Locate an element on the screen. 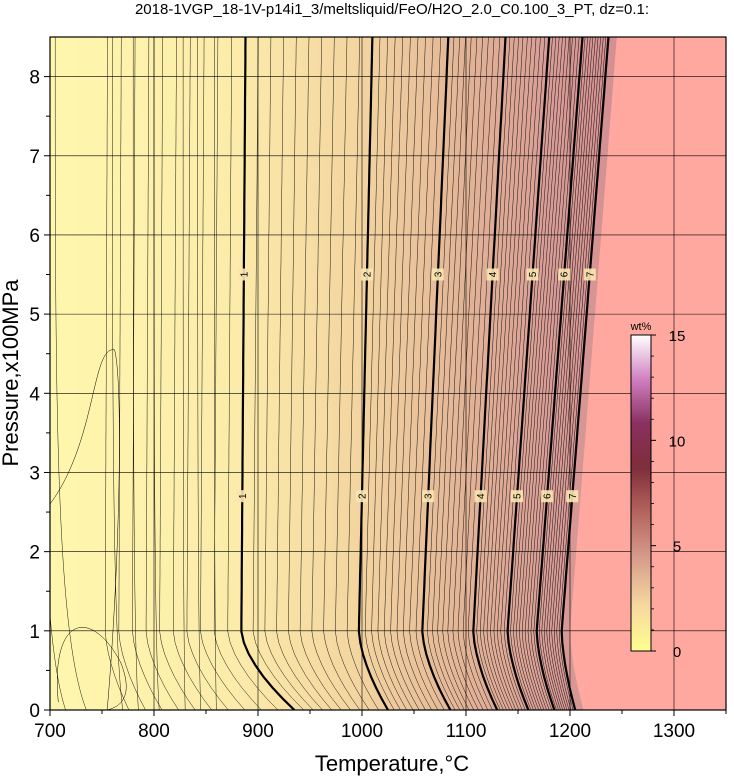 The image size is (734, 776). colorbar-gradient is located at coordinates (641, 493).